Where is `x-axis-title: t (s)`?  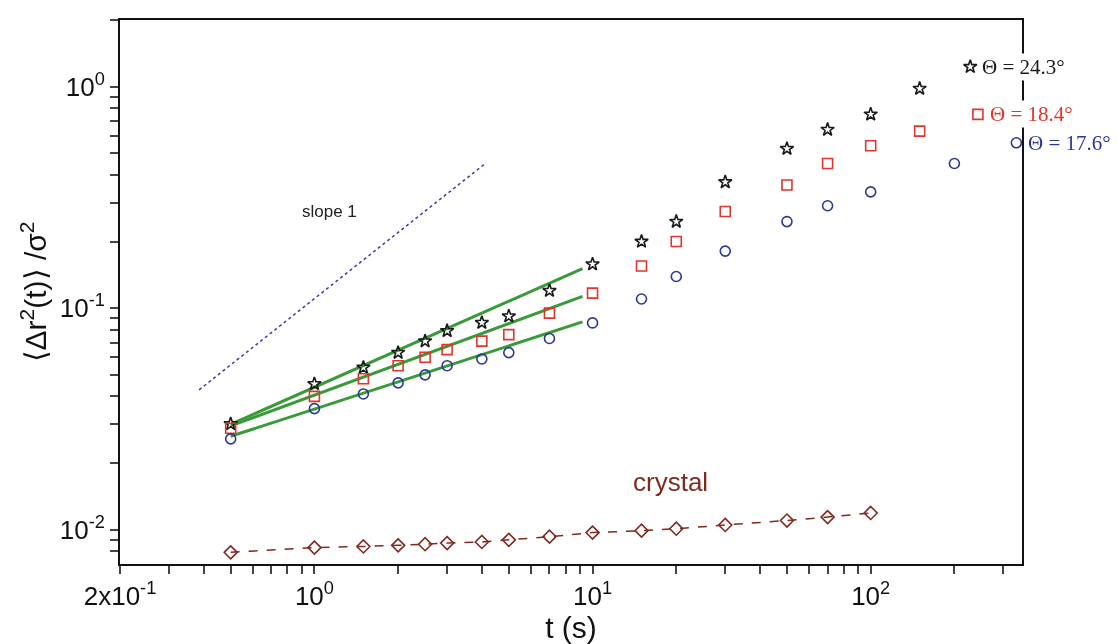
x-axis-title: t (s) is located at coordinates (571, 627).